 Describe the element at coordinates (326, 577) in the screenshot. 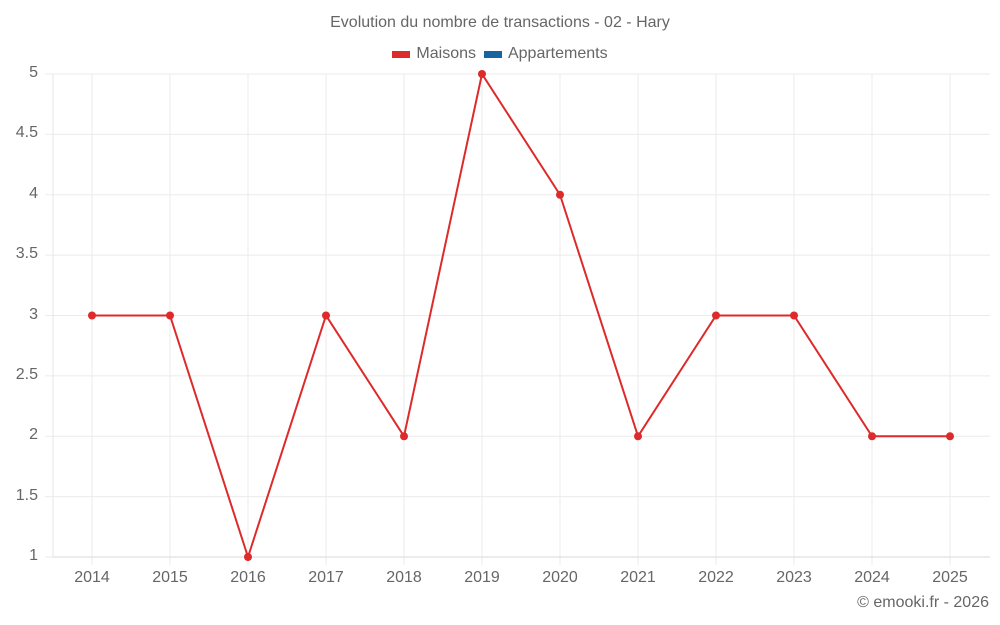

I see `x-tick-label: 2017` at that location.